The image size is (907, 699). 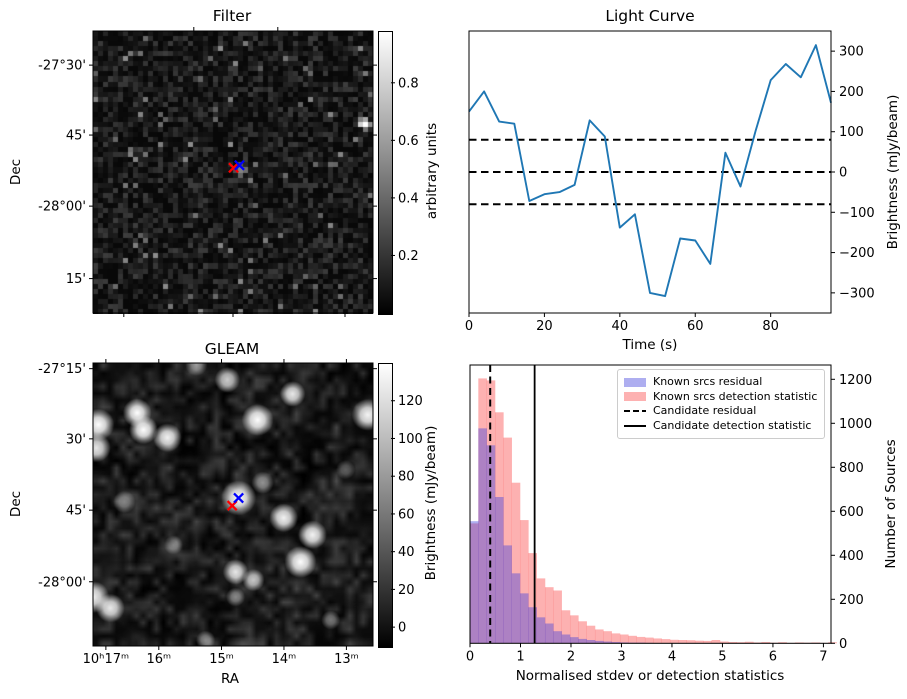 I want to click on gleam-ylabel: Dec, so click(x=16, y=504).